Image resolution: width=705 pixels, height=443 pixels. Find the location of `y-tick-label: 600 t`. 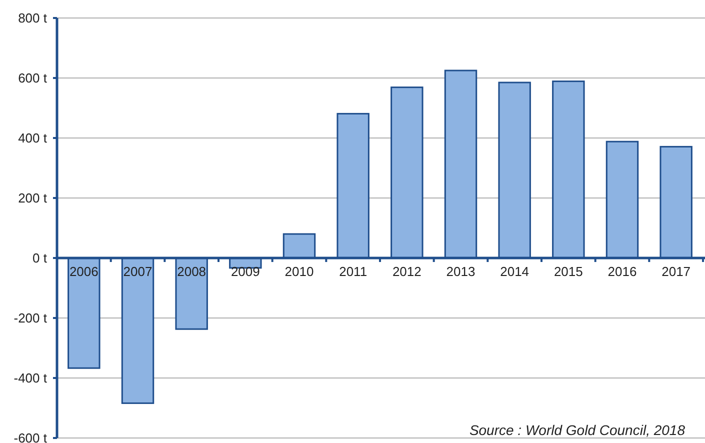

y-tick-label: 600 t is located at coordinates (33, 78).